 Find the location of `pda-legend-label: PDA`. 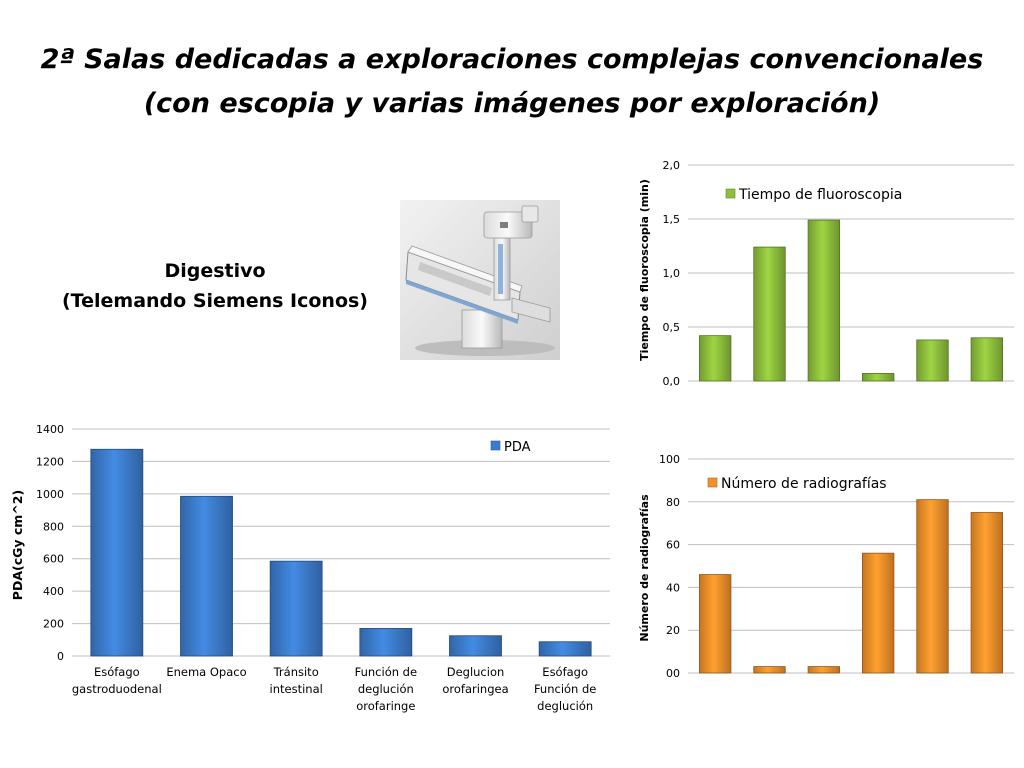

pda-legend-label: PDA is located at coordinates (517, 447).